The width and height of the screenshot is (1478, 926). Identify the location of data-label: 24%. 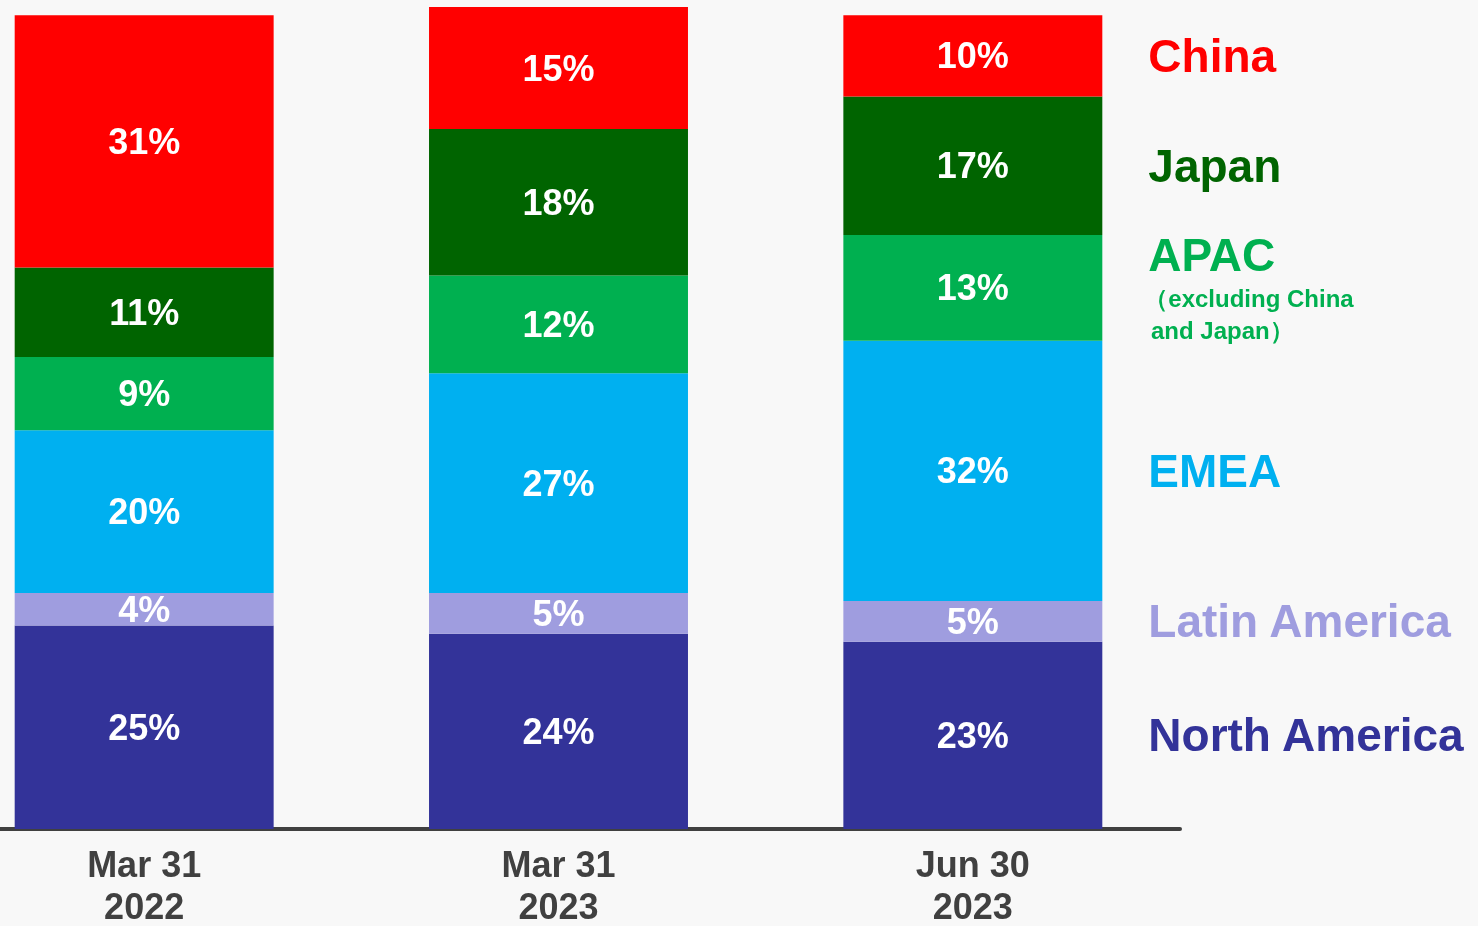
(558, 731).